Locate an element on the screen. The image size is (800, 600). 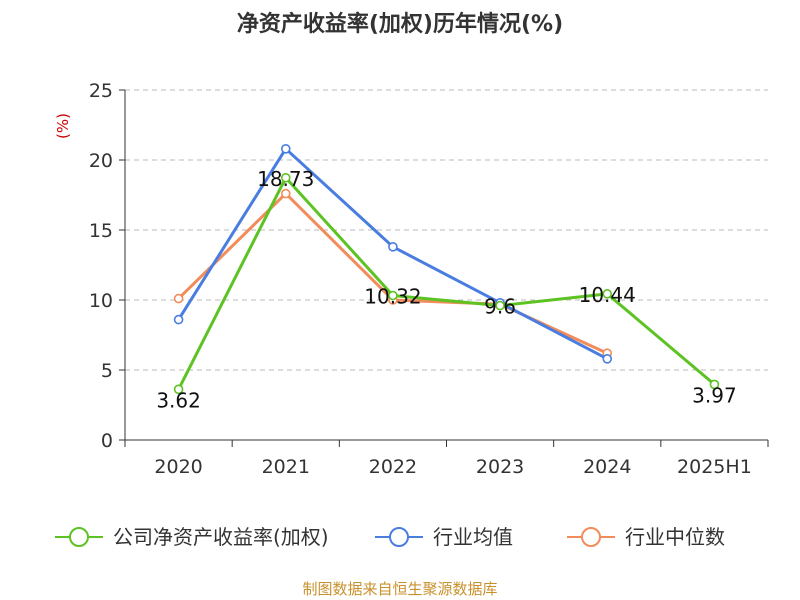
legend-item: 行业均值 is located at coordinates (444, 537).